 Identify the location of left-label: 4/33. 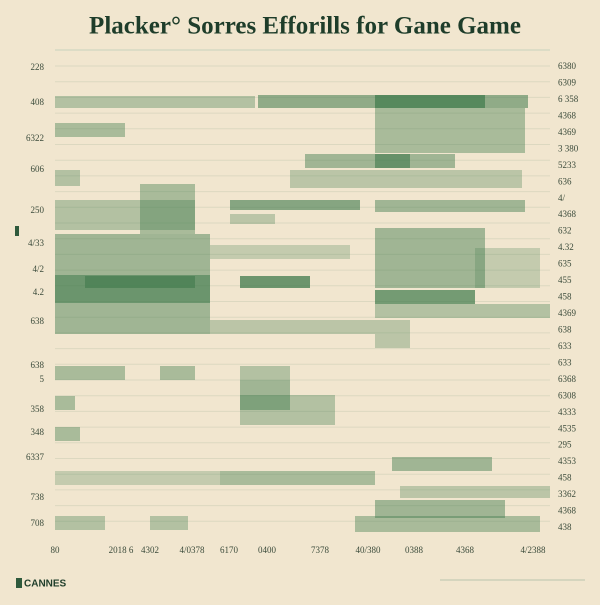
(36, 243).